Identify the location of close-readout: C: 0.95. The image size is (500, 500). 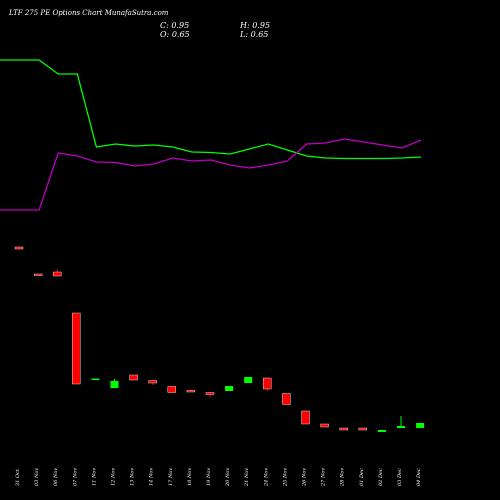
(174, 25).